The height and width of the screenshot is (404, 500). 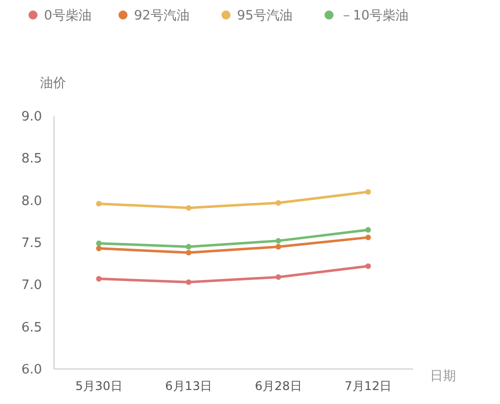 What do you see at coordinates (31, 201) in the screenshot?
I see `y-tick-label: 8.0` at bounding box center [31, 201].